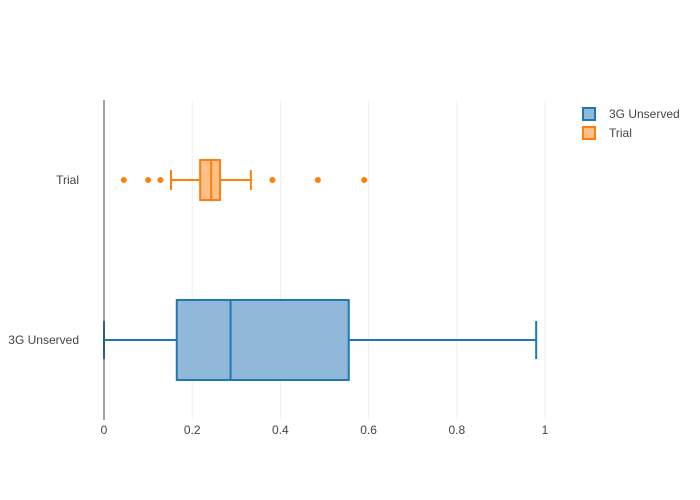 The height and width of the screenshot is (500, 700). I want to click on legend-item-3g-unserved: 3G Unserved, so click(631, 114).